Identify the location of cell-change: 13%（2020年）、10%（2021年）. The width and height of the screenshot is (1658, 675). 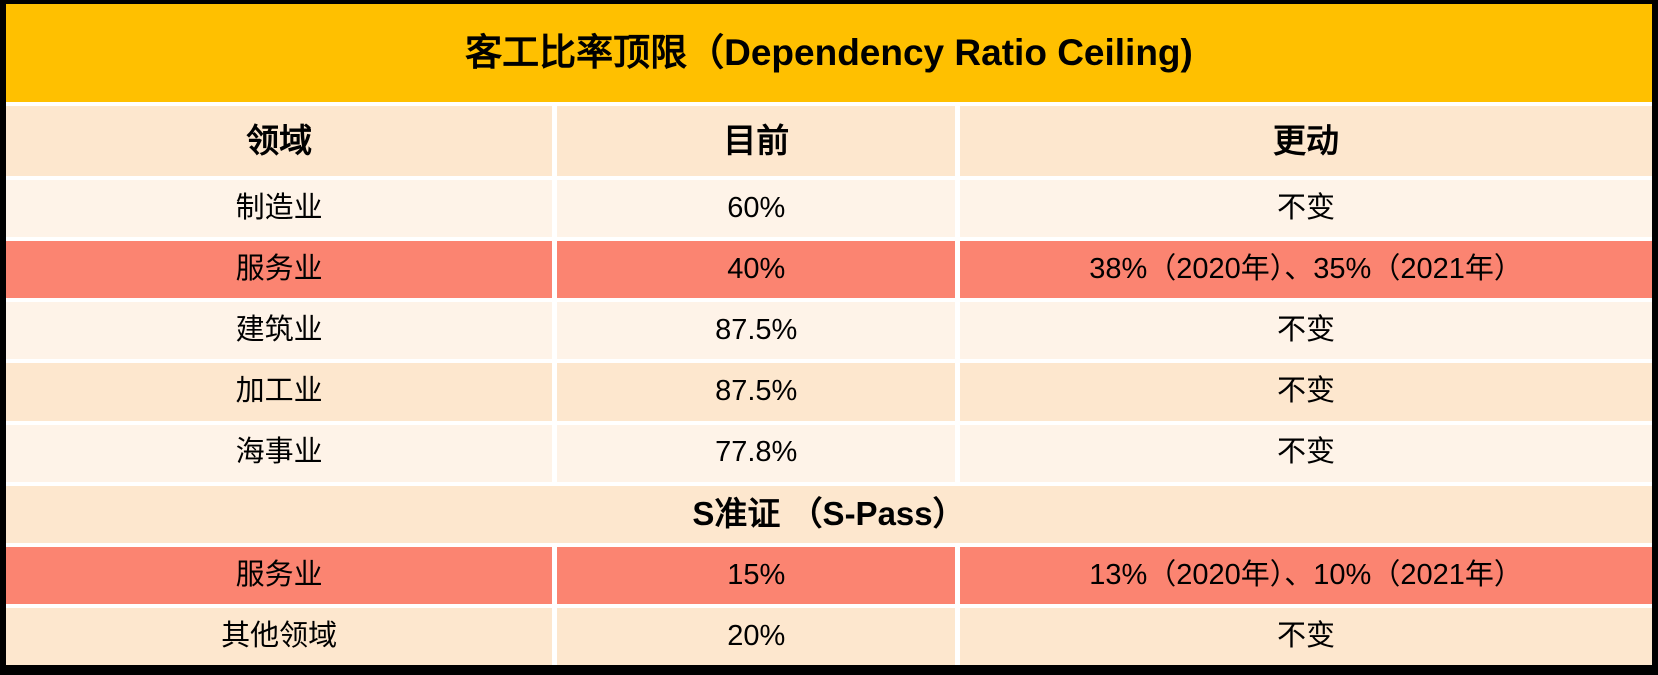
(1306, 575).